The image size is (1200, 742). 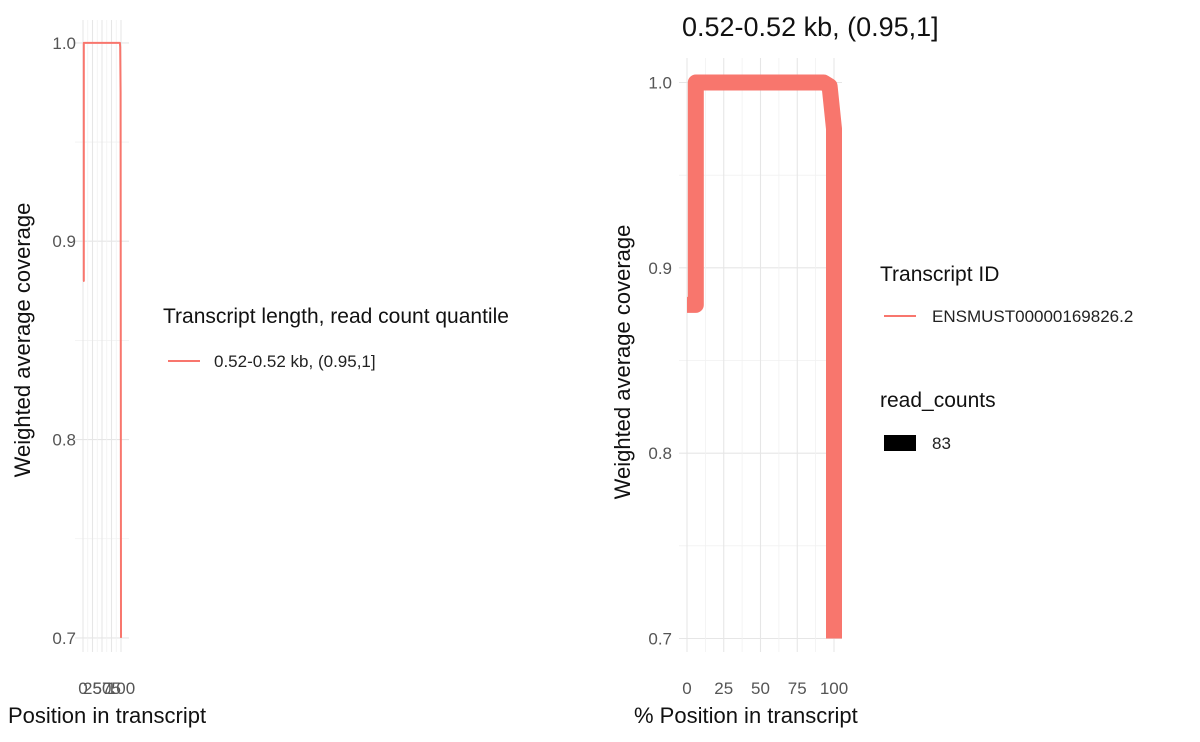 I want to click on left-y-ticks: 0.7 0.8 0.9 1.0, so click(x=64, y=341).